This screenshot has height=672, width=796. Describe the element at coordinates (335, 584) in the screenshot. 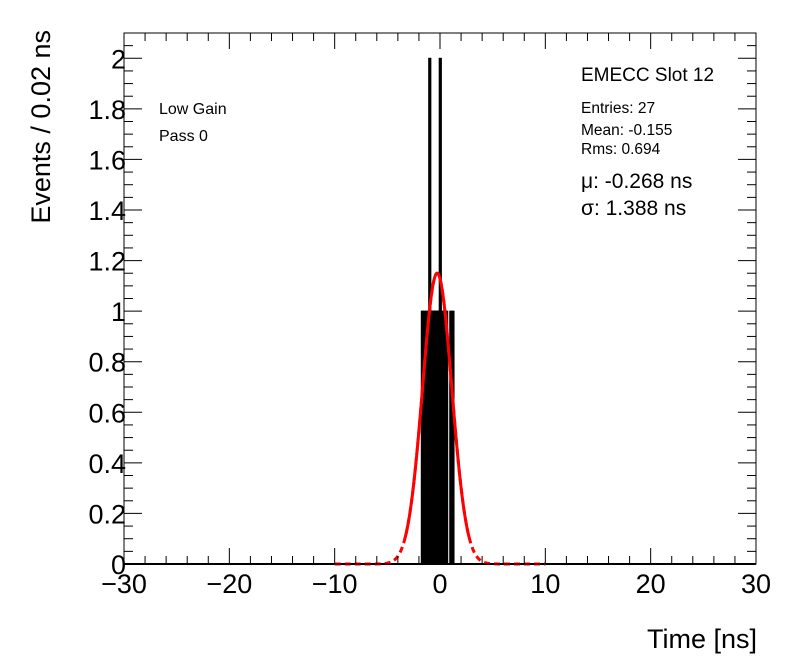

I see `x-tick-label: −10` at that location.